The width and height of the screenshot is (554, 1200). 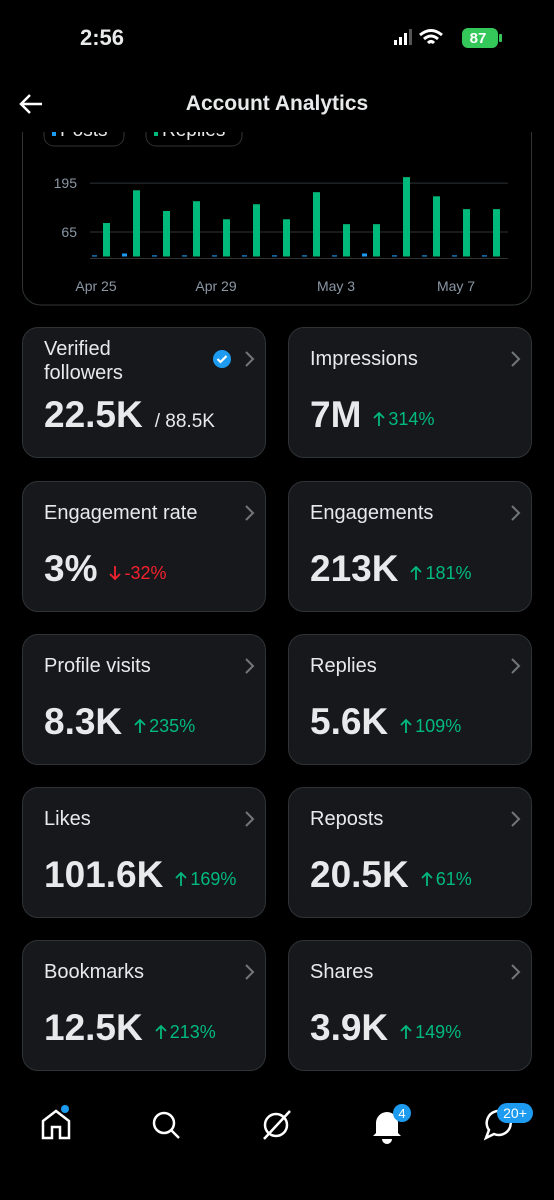 I want to click on metric-change: 181%, so click(x=441, y=573).